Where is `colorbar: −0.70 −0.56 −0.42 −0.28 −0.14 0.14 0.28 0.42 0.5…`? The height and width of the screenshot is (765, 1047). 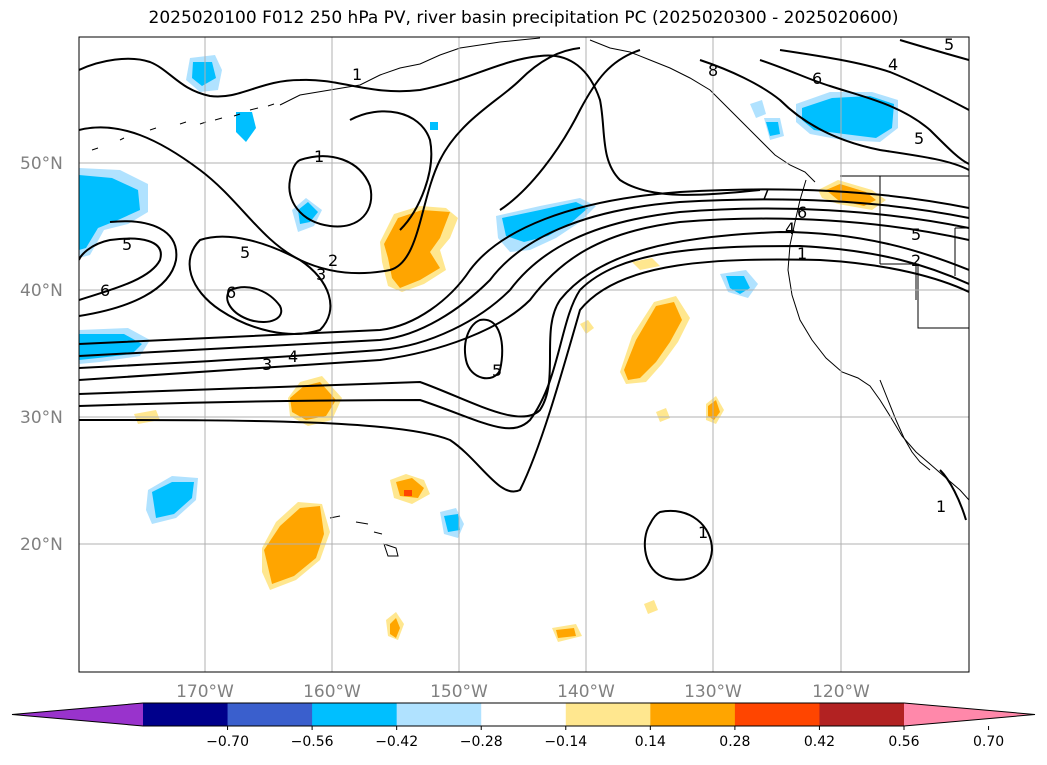
colorbar: −0.70 −0.56 −0.42 −0.28 −0.14 0.14 0.28 0.42 0.5… is located at coordinates (523, 726).